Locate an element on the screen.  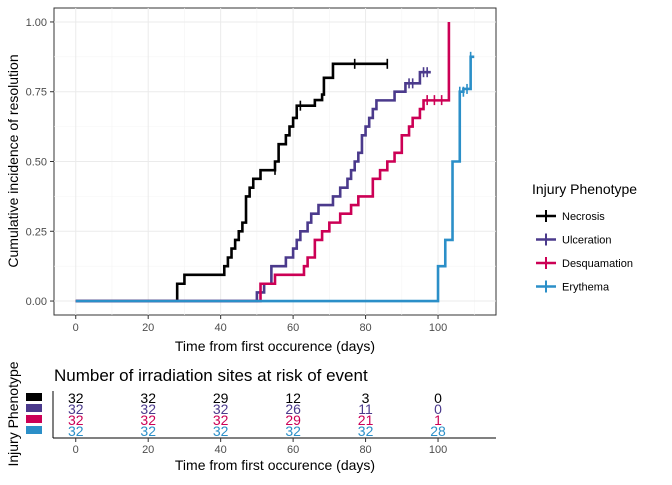
risk-count: 26 is located at coordinates (293, 409).